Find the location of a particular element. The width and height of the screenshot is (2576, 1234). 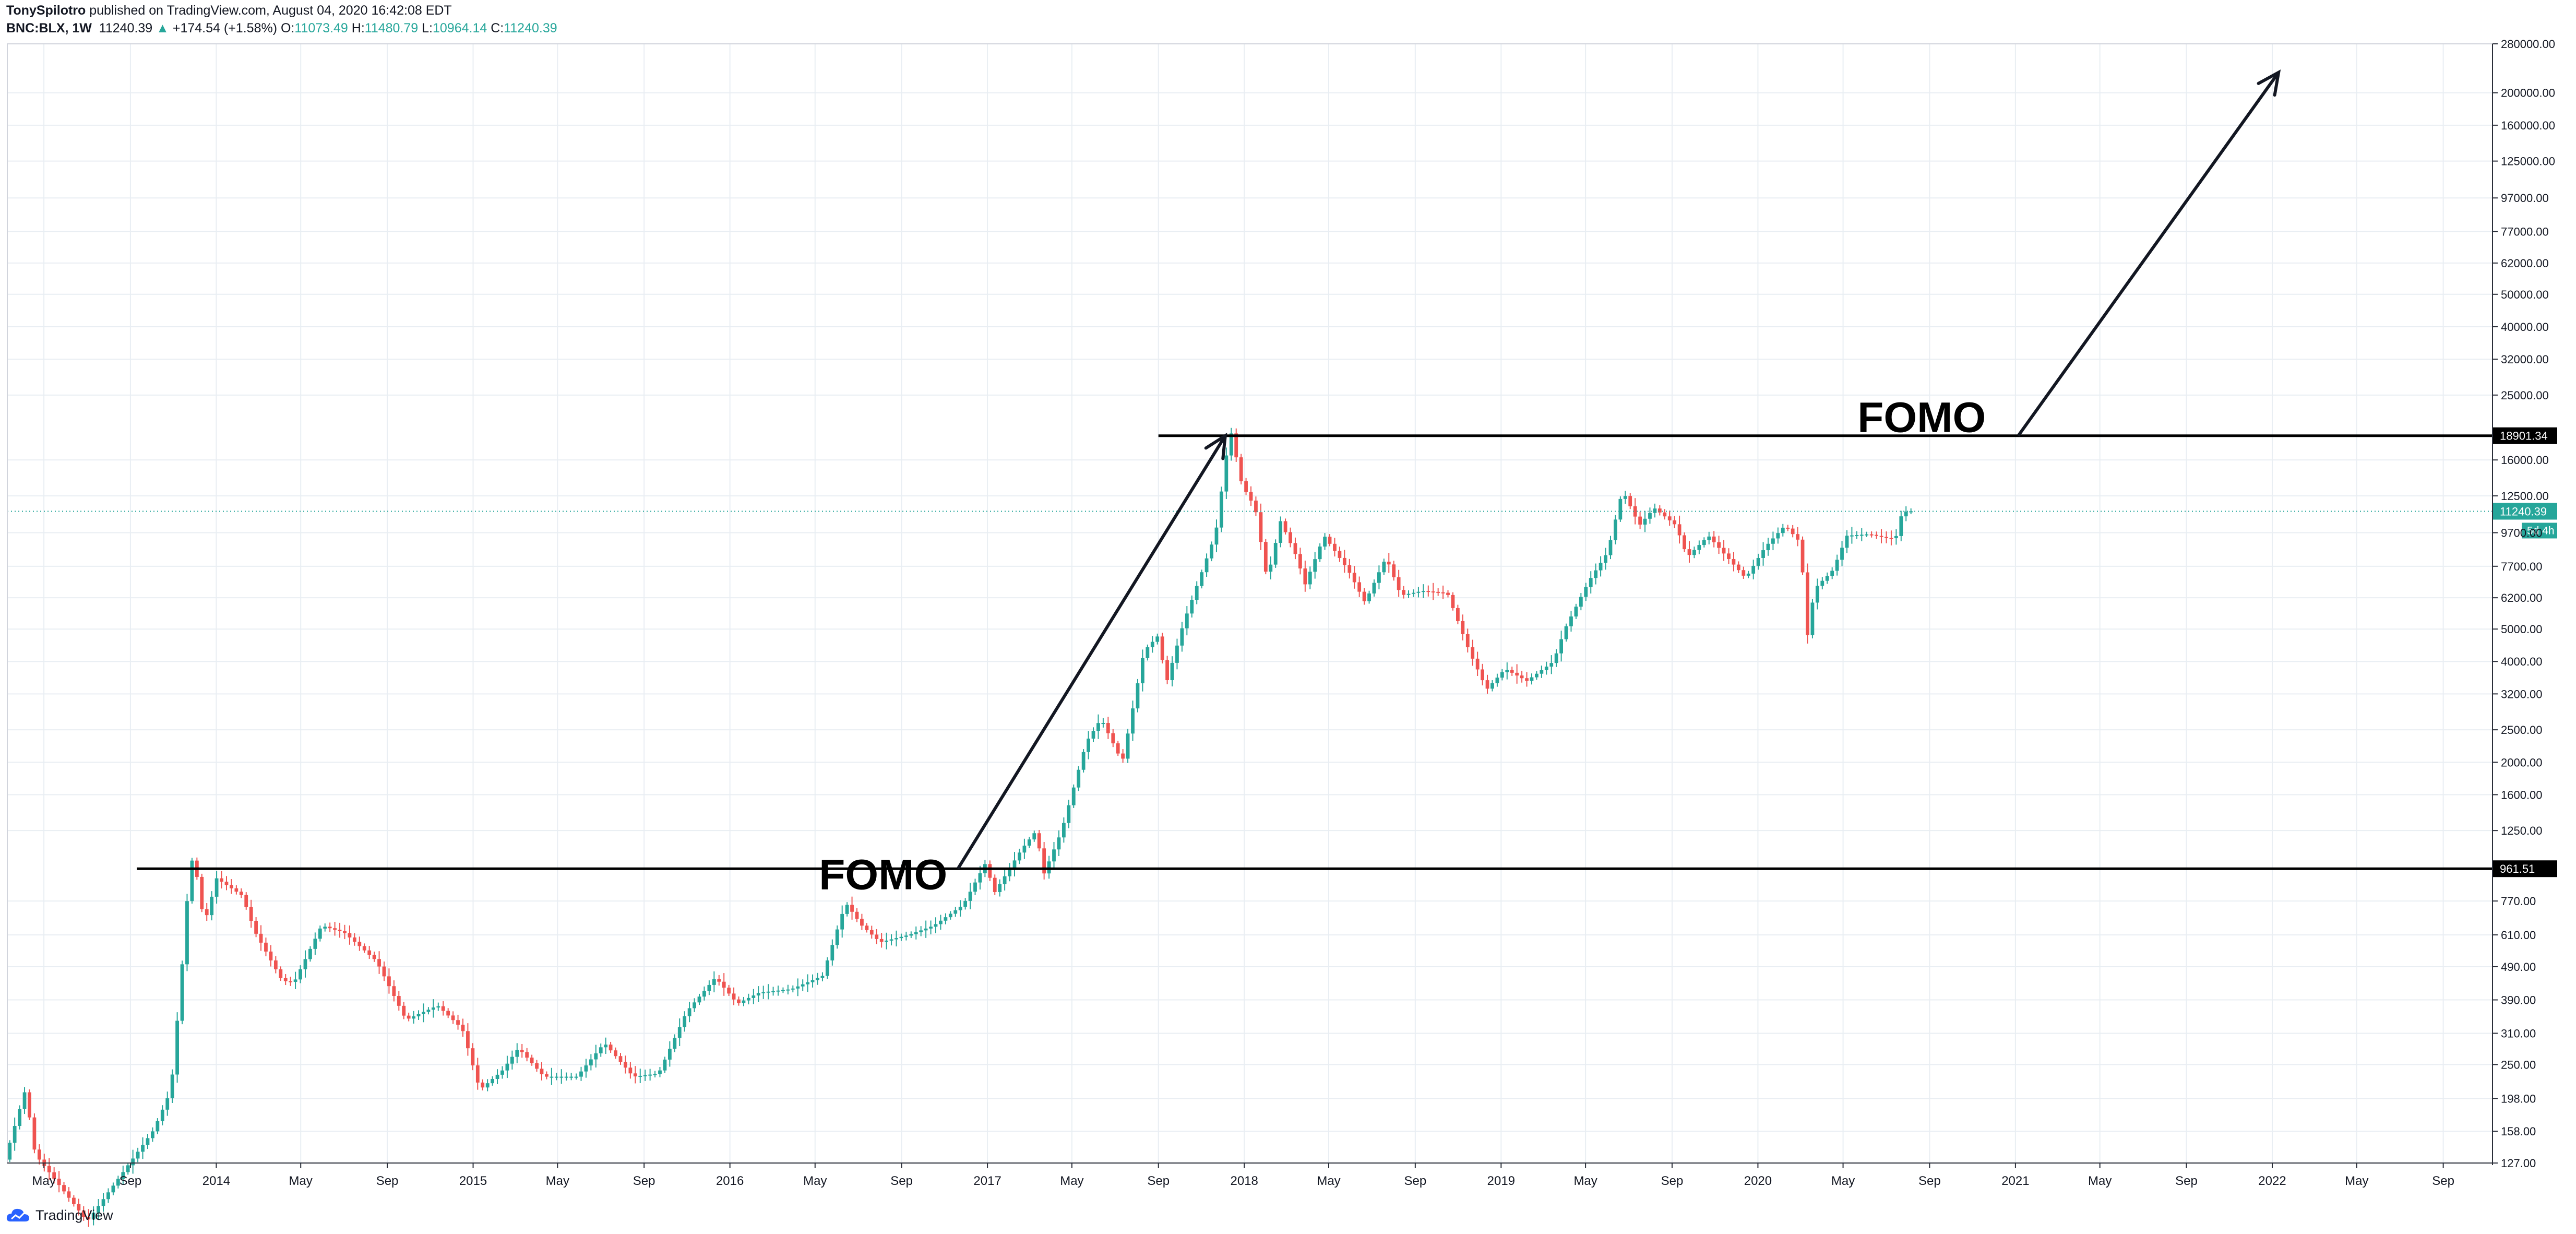

y-tick-label: 1250.00 is located at coordinates (2522, 830).